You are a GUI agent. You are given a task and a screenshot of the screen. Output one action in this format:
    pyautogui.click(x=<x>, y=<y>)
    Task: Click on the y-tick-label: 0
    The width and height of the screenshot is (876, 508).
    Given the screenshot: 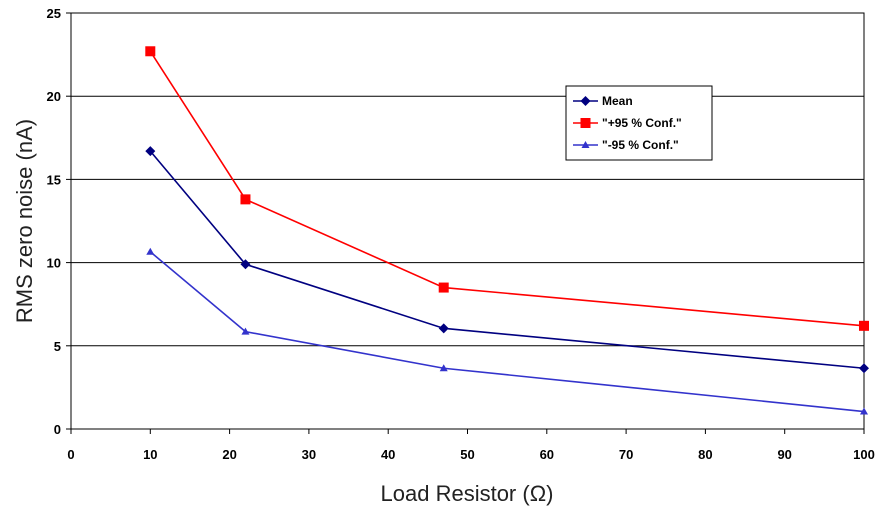 What is the action you would take?
    pyautogui.click(x=57, y=429)
    